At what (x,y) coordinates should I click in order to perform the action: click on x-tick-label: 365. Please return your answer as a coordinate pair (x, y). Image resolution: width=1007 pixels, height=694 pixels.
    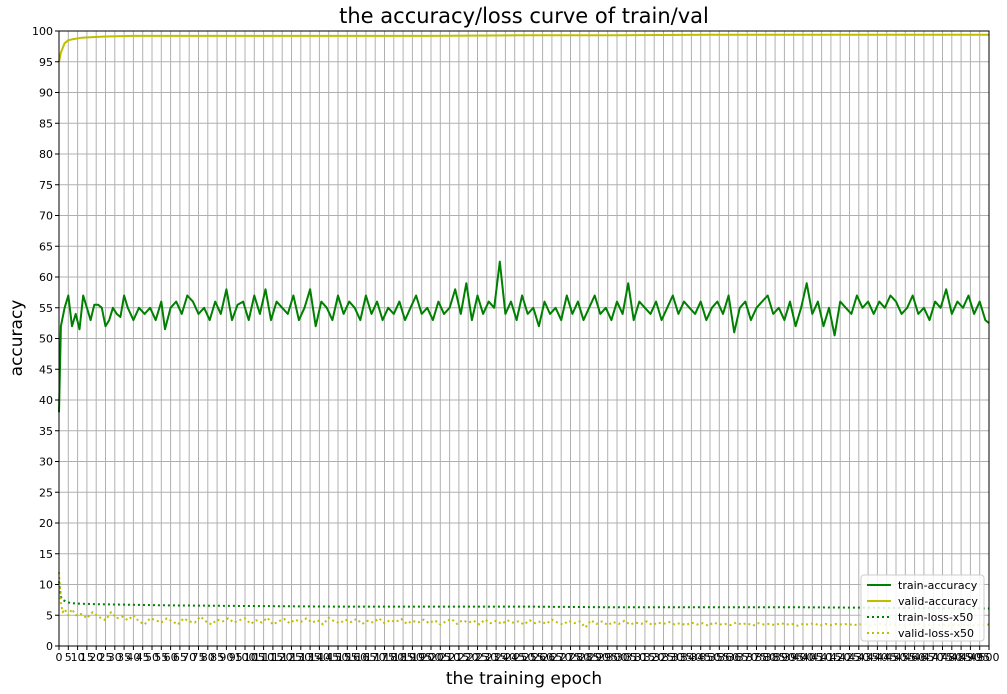
    Looking at the image, I should click on (737, 657).